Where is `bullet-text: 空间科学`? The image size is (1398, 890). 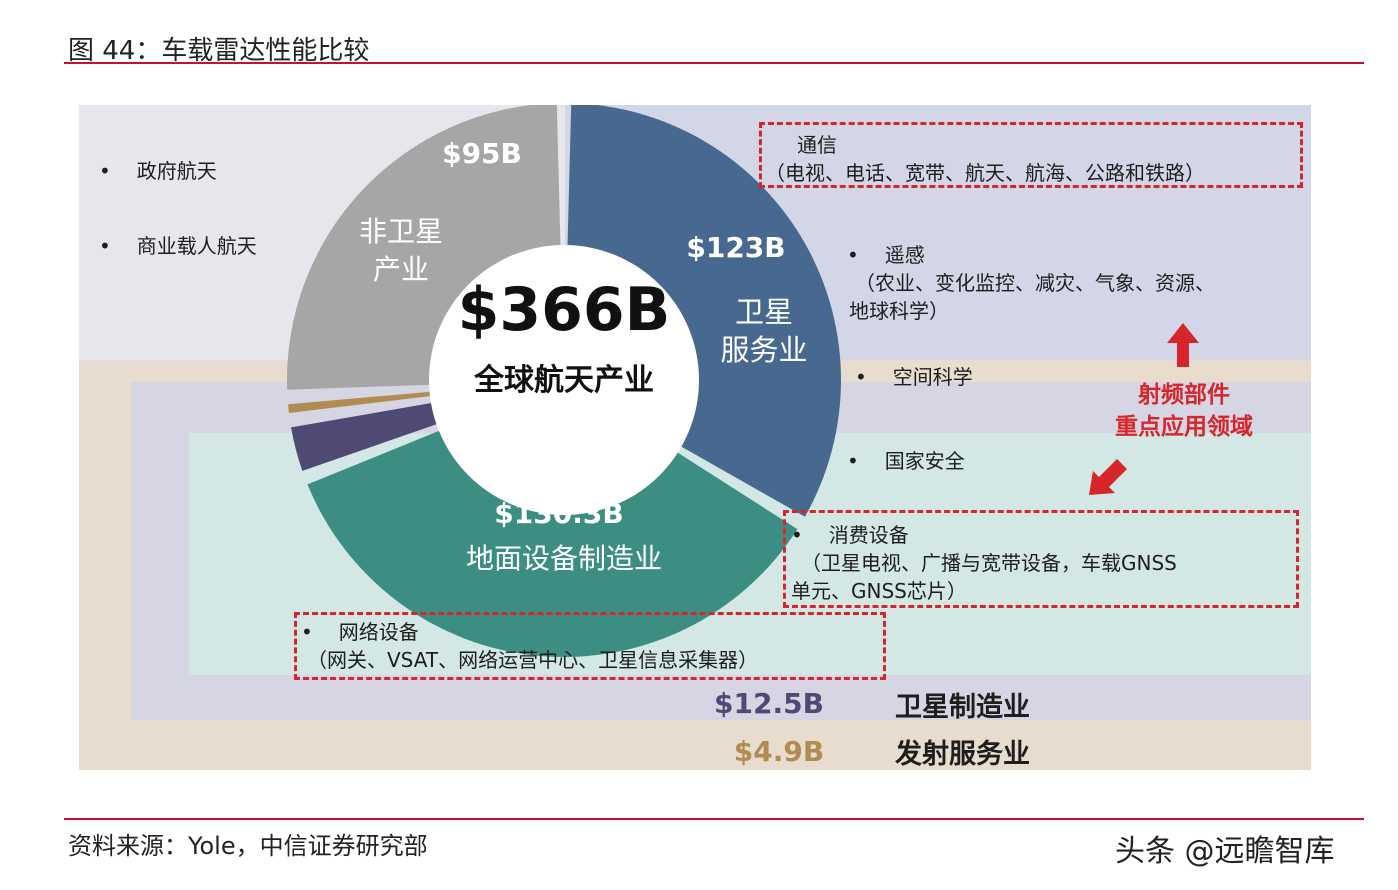
bullet-text: 空间科学 is located at coordinates (932, 377).